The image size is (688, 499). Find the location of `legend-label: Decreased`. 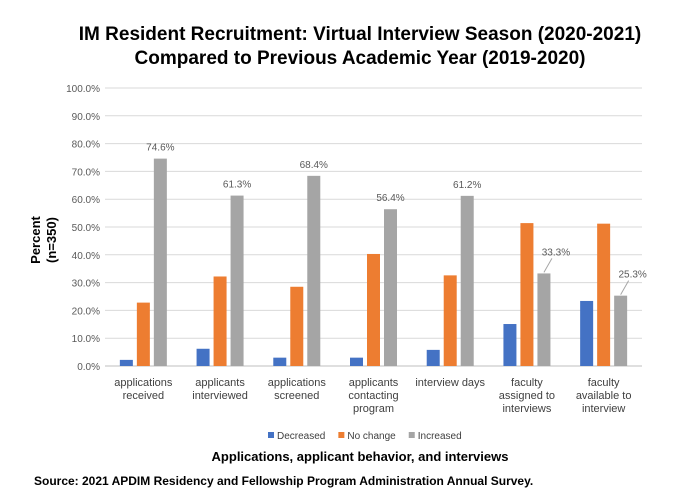

legend-label: Decreased is located at coordinates (301, 436).